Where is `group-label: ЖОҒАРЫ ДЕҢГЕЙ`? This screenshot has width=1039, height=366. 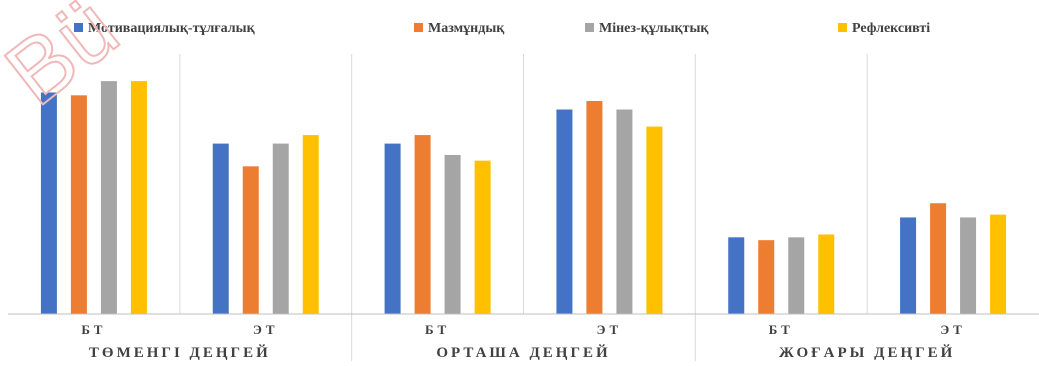 group-label: ЖОҒАРЫ ДЕҢГЕЙ is located at coordinates (867, 352).